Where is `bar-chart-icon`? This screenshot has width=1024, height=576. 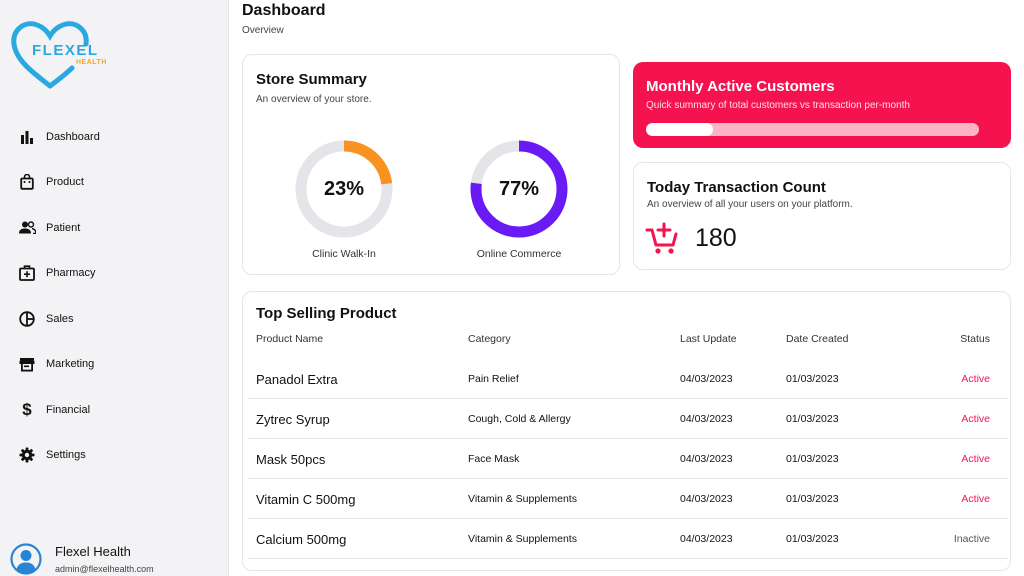 bar-chart-icon is located at coordinates (27, 137).